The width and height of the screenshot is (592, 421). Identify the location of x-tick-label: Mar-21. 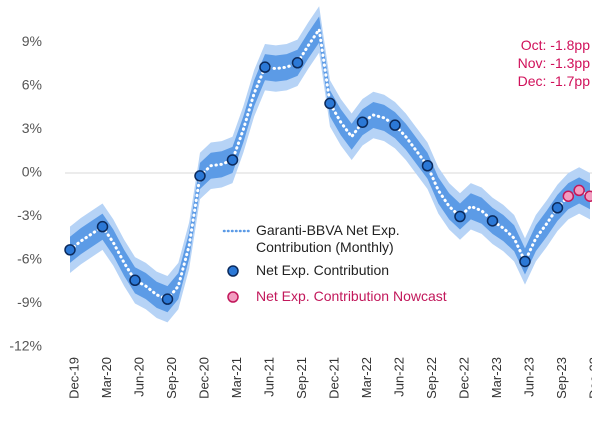
(236, 377).